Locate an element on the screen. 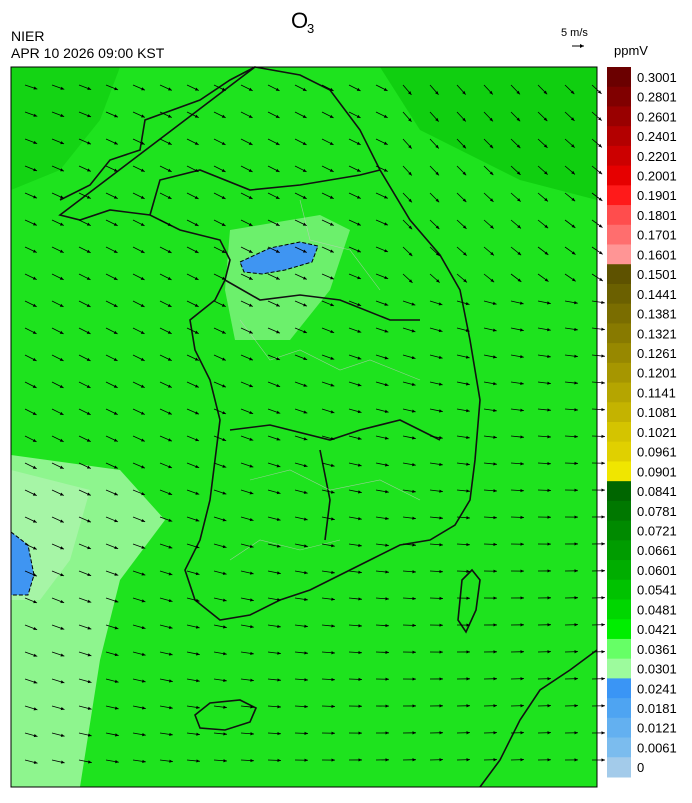 Image resolution: width=692 pixels, height=803 pixels. colorbar-label: 0.0841 is located at coordinates (657, 491).